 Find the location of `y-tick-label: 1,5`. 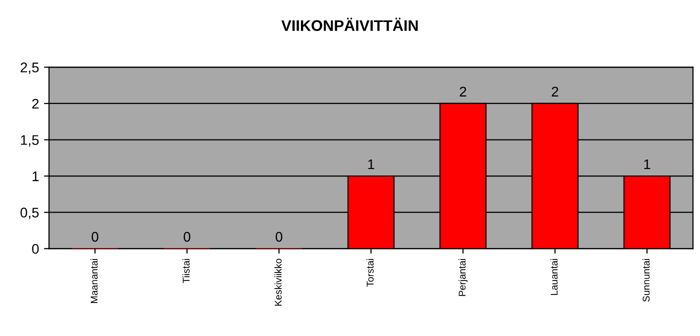

y-tick-label: 1,5 is located at coordinates (30, 141).